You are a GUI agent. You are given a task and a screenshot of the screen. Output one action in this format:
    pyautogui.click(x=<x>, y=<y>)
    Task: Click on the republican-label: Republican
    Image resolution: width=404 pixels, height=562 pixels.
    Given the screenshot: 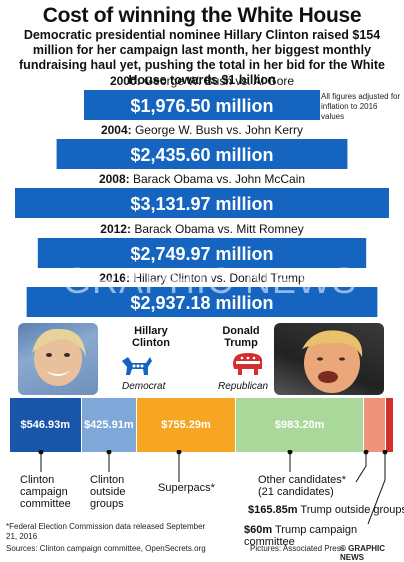 What is the action you would take?
    pyautogui.click(x=243, y=386)
    